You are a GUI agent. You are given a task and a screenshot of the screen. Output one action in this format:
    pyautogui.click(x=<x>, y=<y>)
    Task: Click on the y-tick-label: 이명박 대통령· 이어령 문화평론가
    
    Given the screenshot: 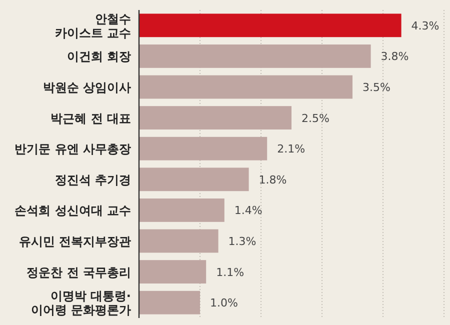 What is the action you would take?
    pyautogui.click(x=80, y=303)
    